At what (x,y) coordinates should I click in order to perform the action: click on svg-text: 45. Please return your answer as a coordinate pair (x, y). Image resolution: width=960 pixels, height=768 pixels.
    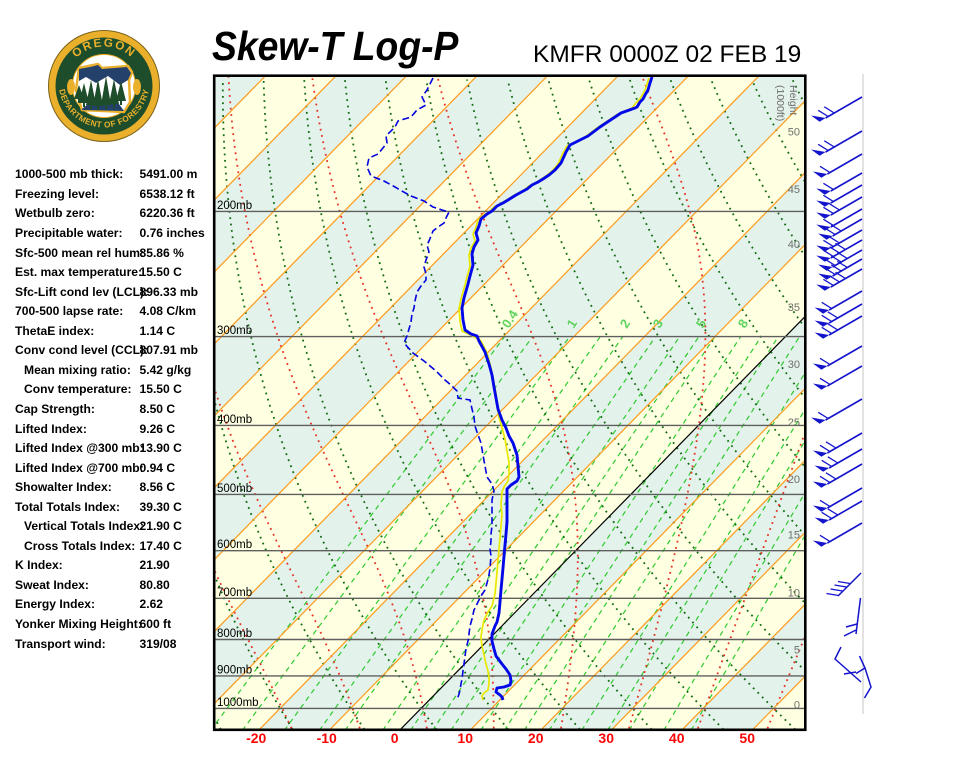
    Looking at the image, I should click on (794, 190).